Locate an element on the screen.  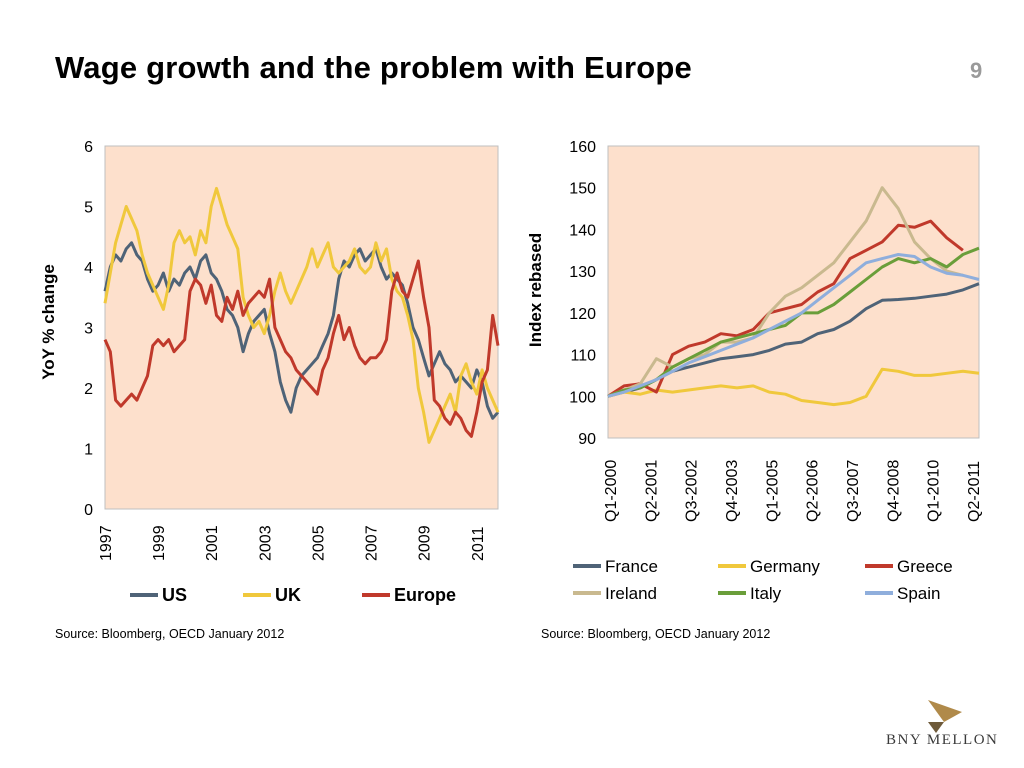
legend-label-uk: UK is located at coordinates (288, 595).